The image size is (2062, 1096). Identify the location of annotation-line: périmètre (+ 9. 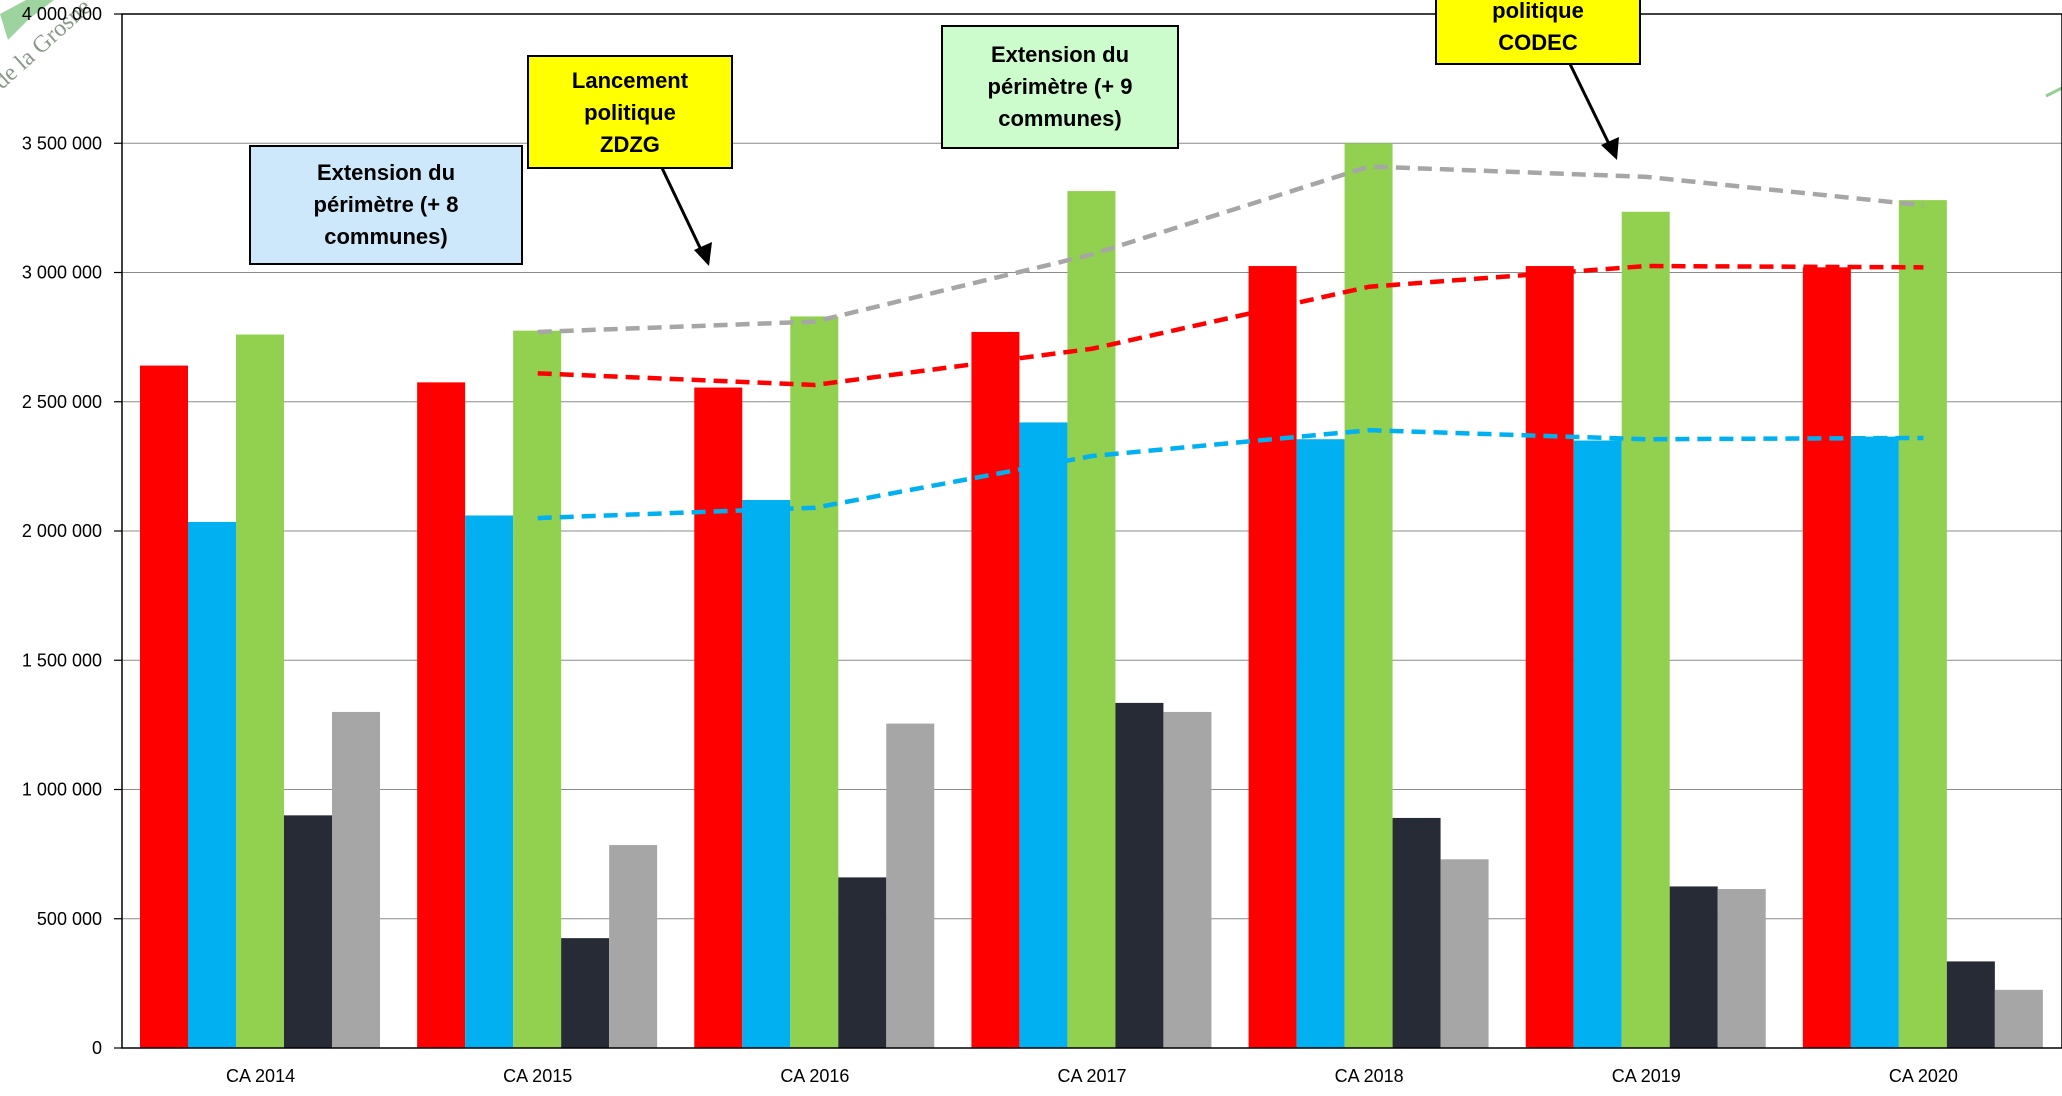
(1060, 86).